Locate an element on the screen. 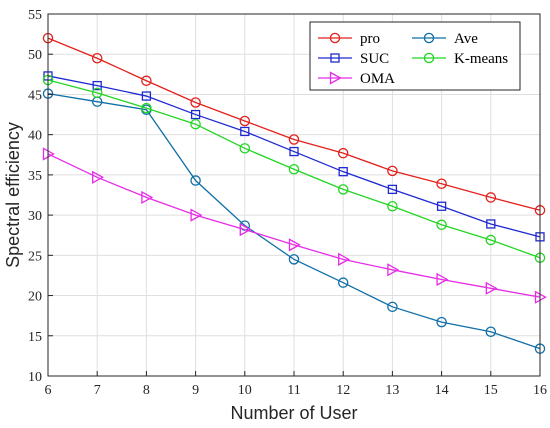  y-tick-label: 15 is located at coordinates (35, 337).